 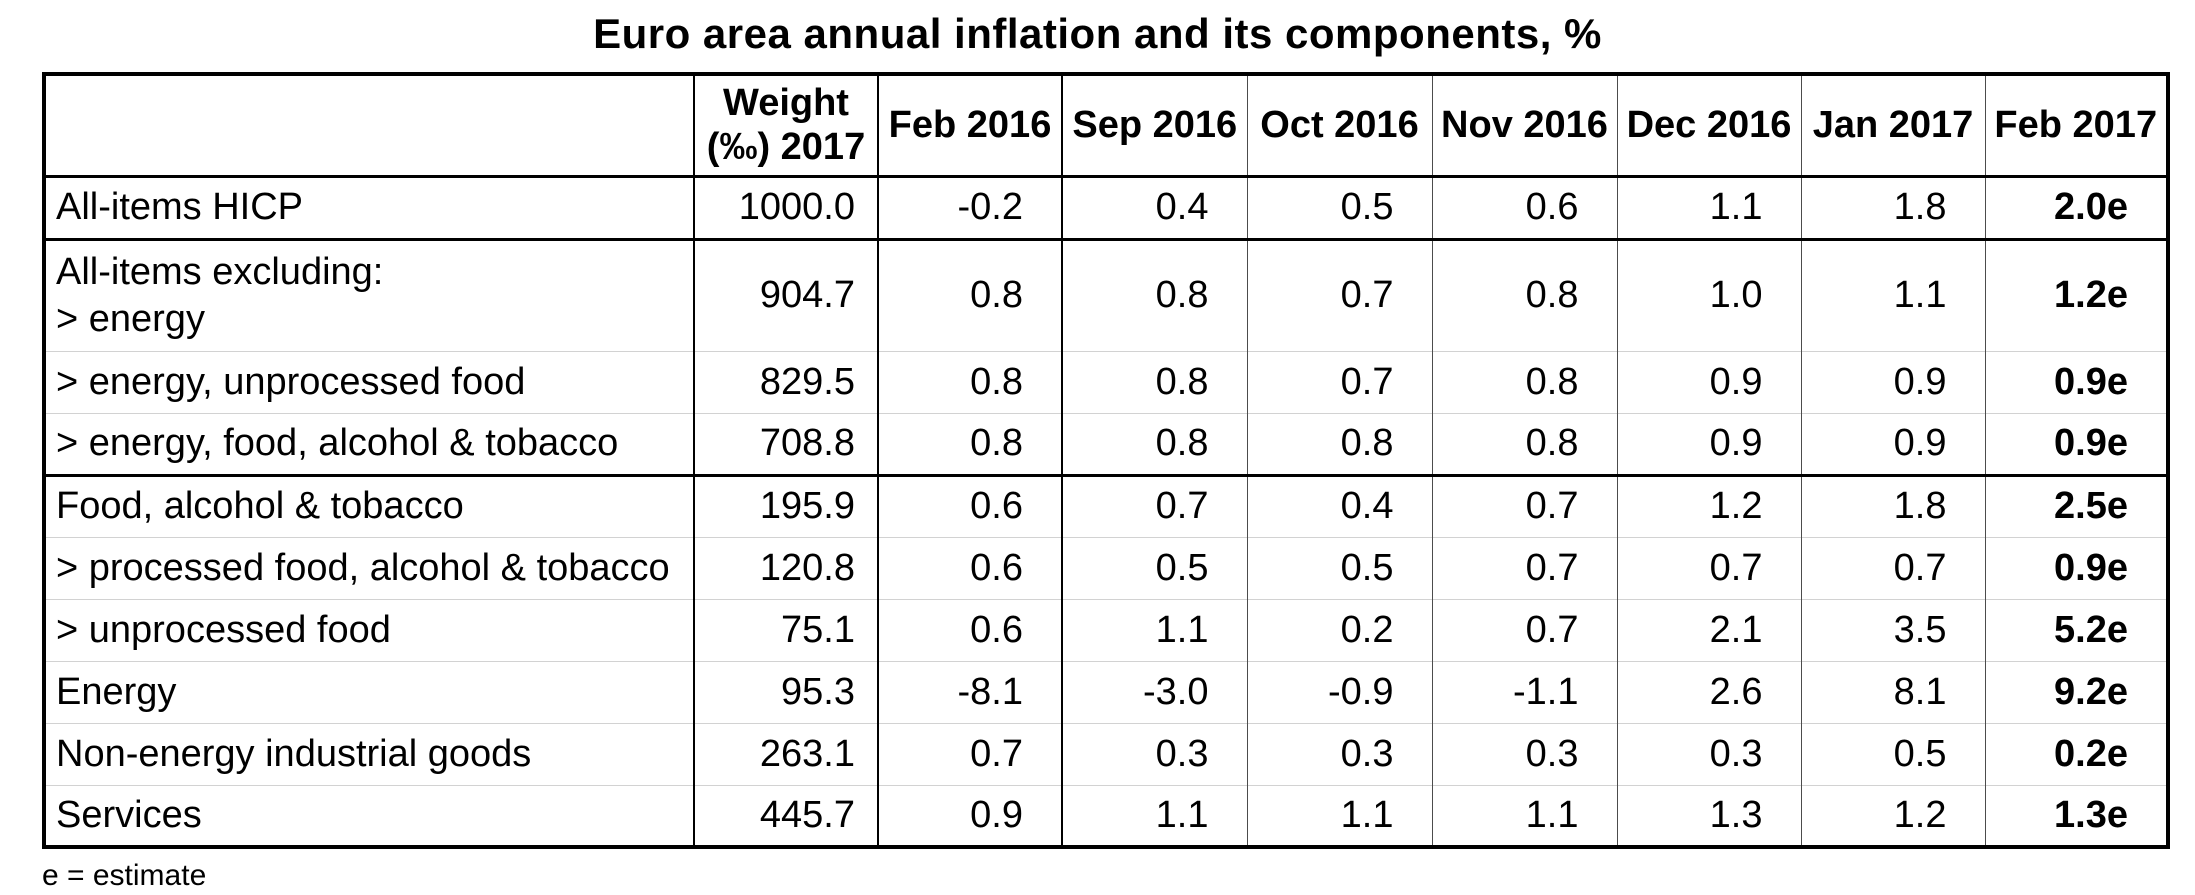 I want to click on value-cell: 8.1, so click(x=1893, y=692).